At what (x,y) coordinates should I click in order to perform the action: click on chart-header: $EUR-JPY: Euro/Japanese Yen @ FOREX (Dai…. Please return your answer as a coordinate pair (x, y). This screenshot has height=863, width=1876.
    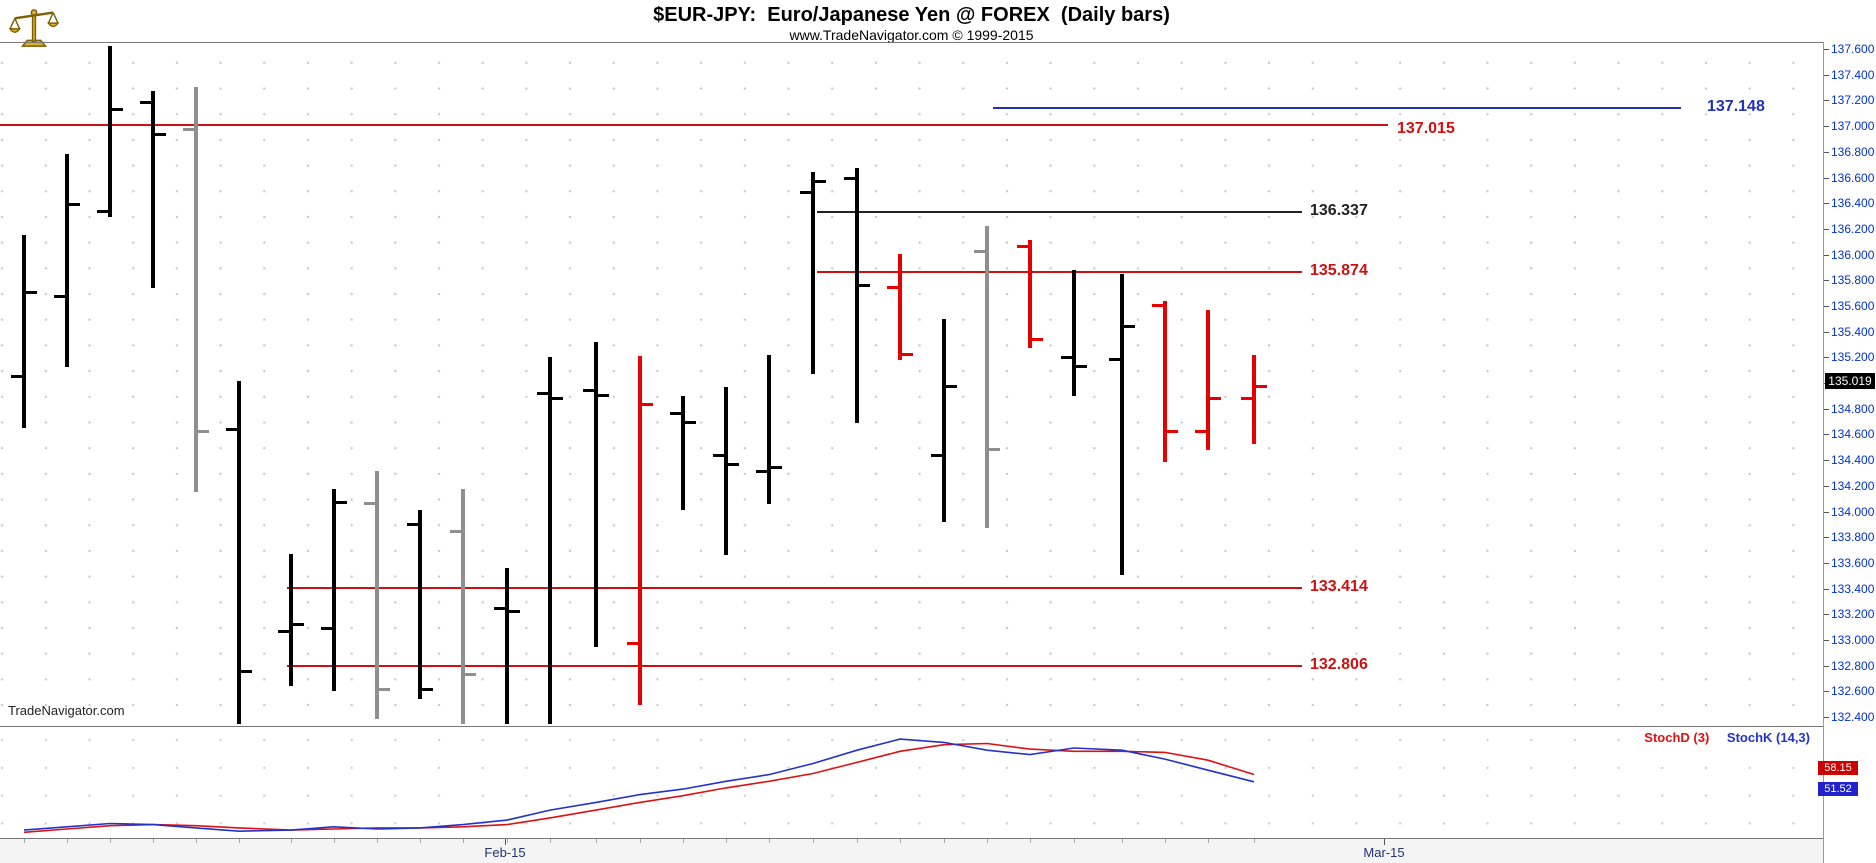
    Looking at the image, I should click on (911, 23).